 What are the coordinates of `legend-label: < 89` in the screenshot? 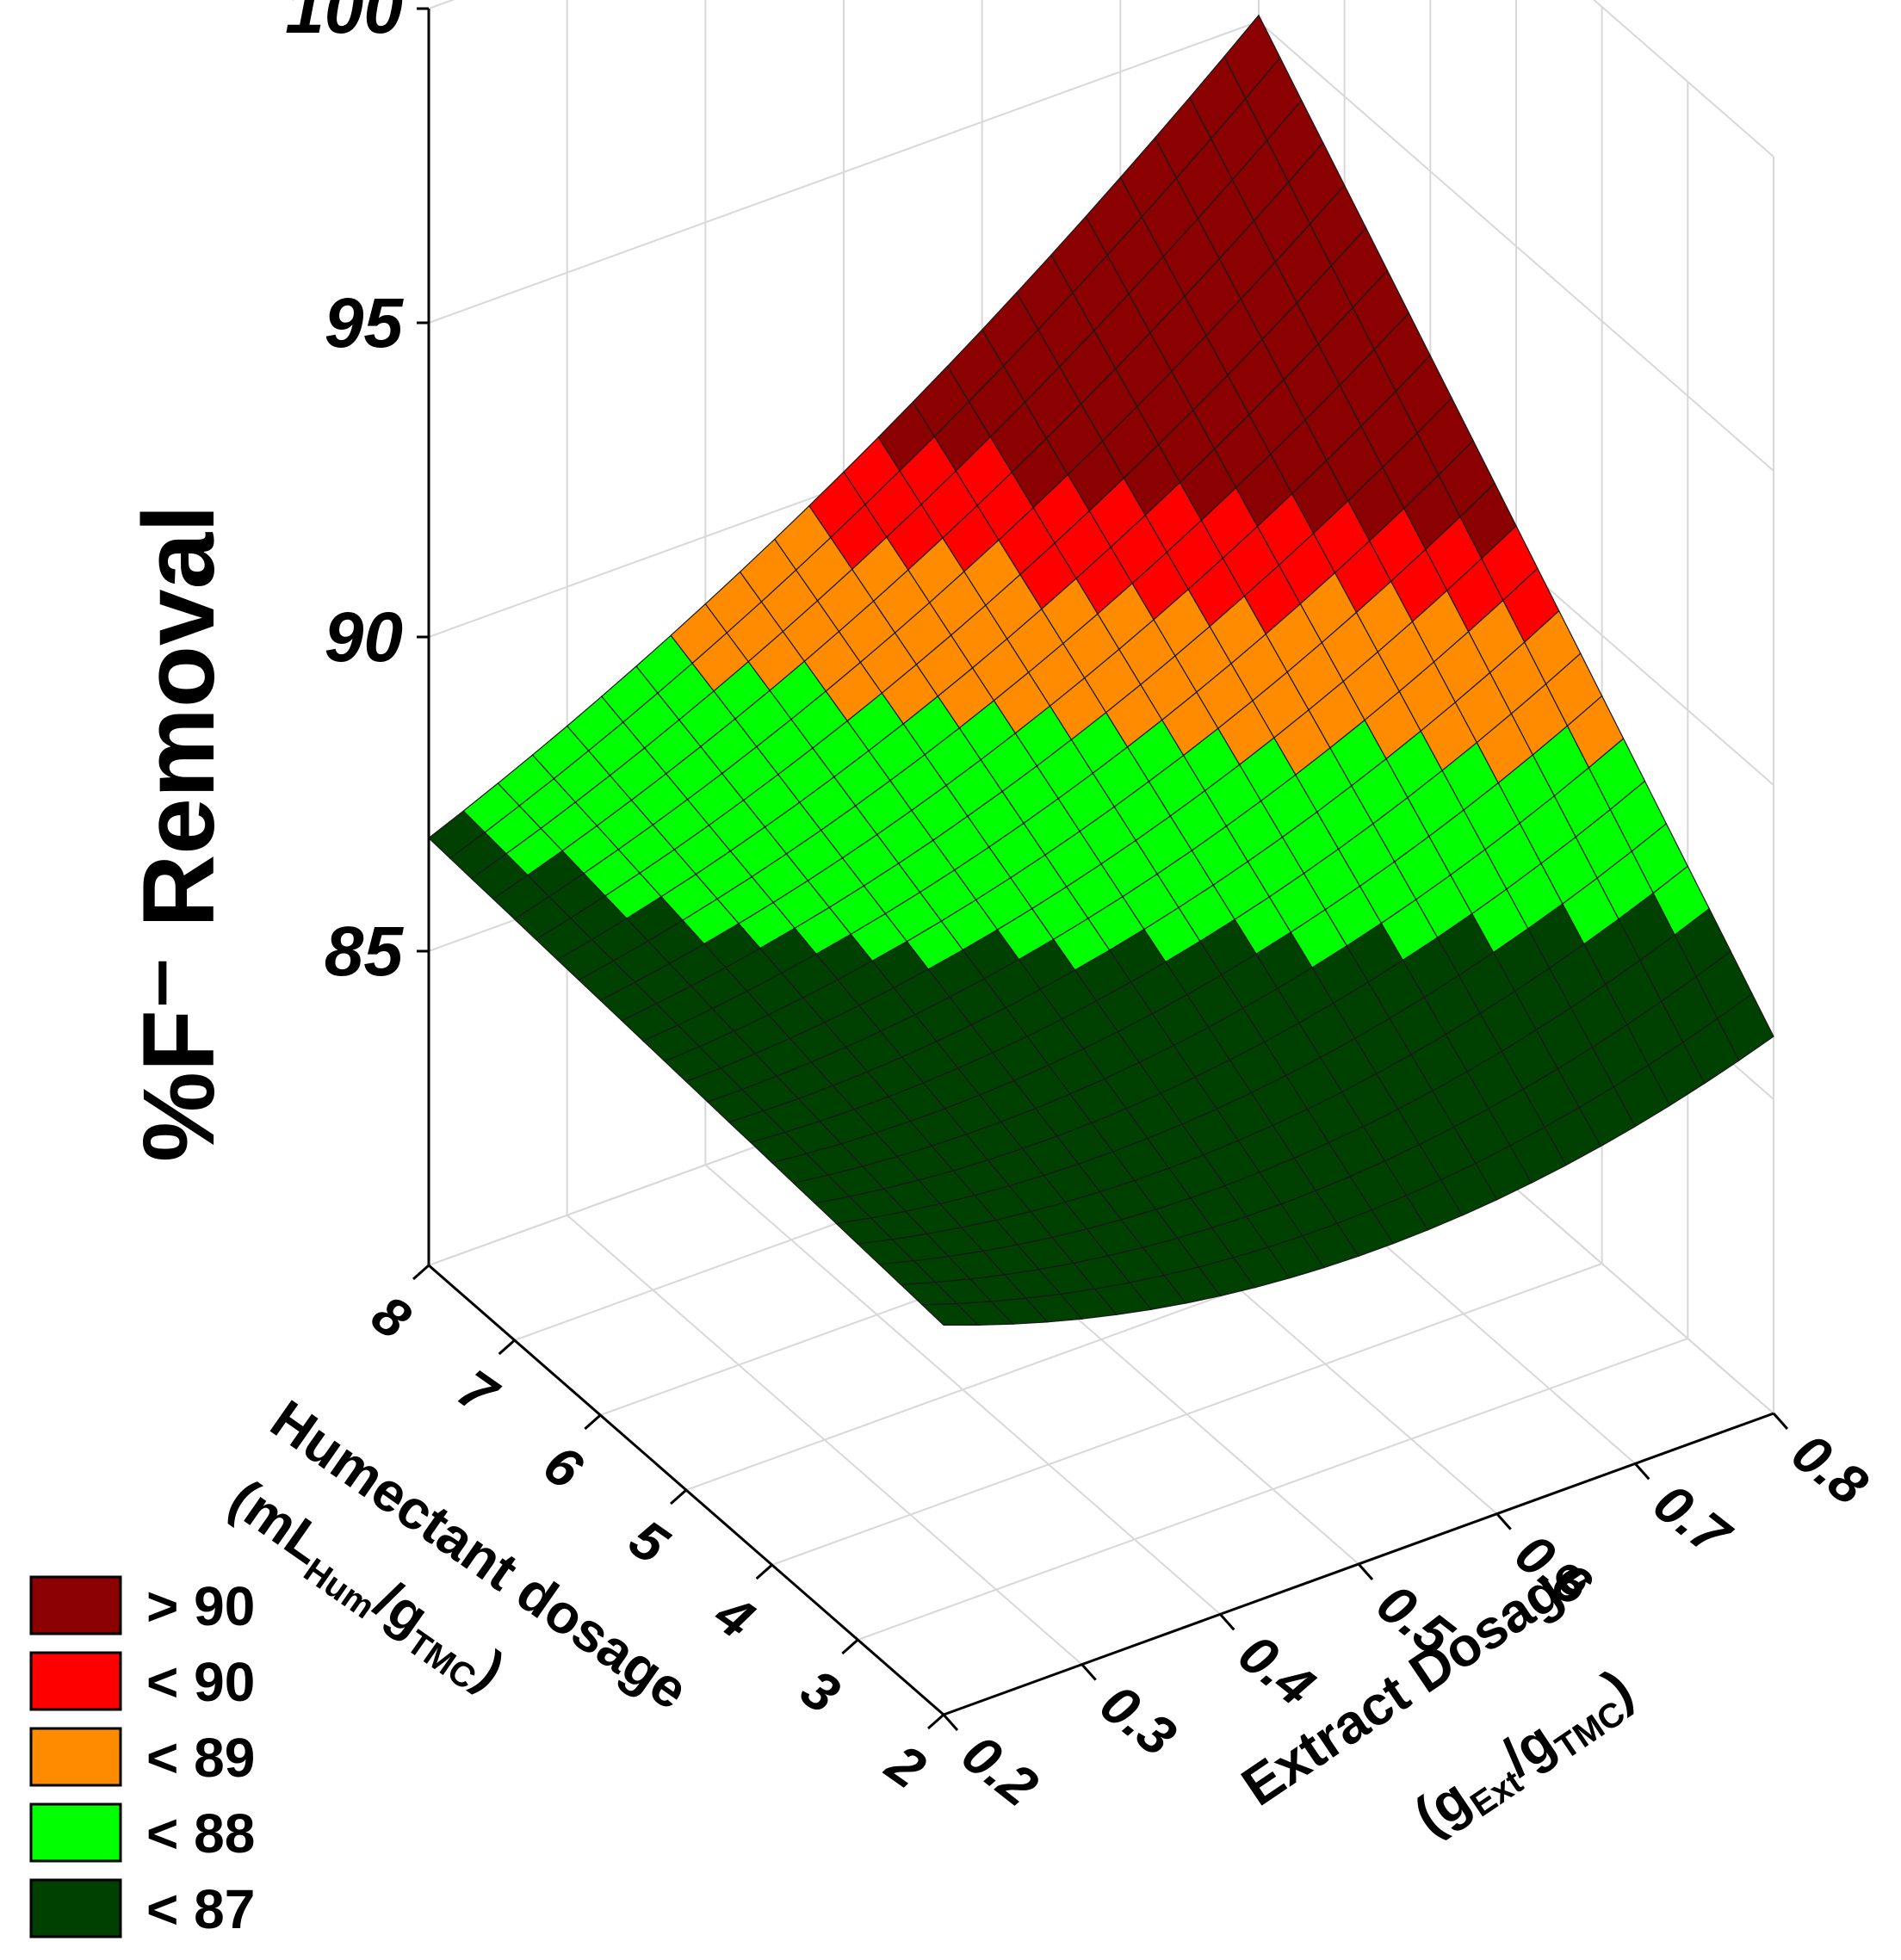 It's located at (200, 1758).